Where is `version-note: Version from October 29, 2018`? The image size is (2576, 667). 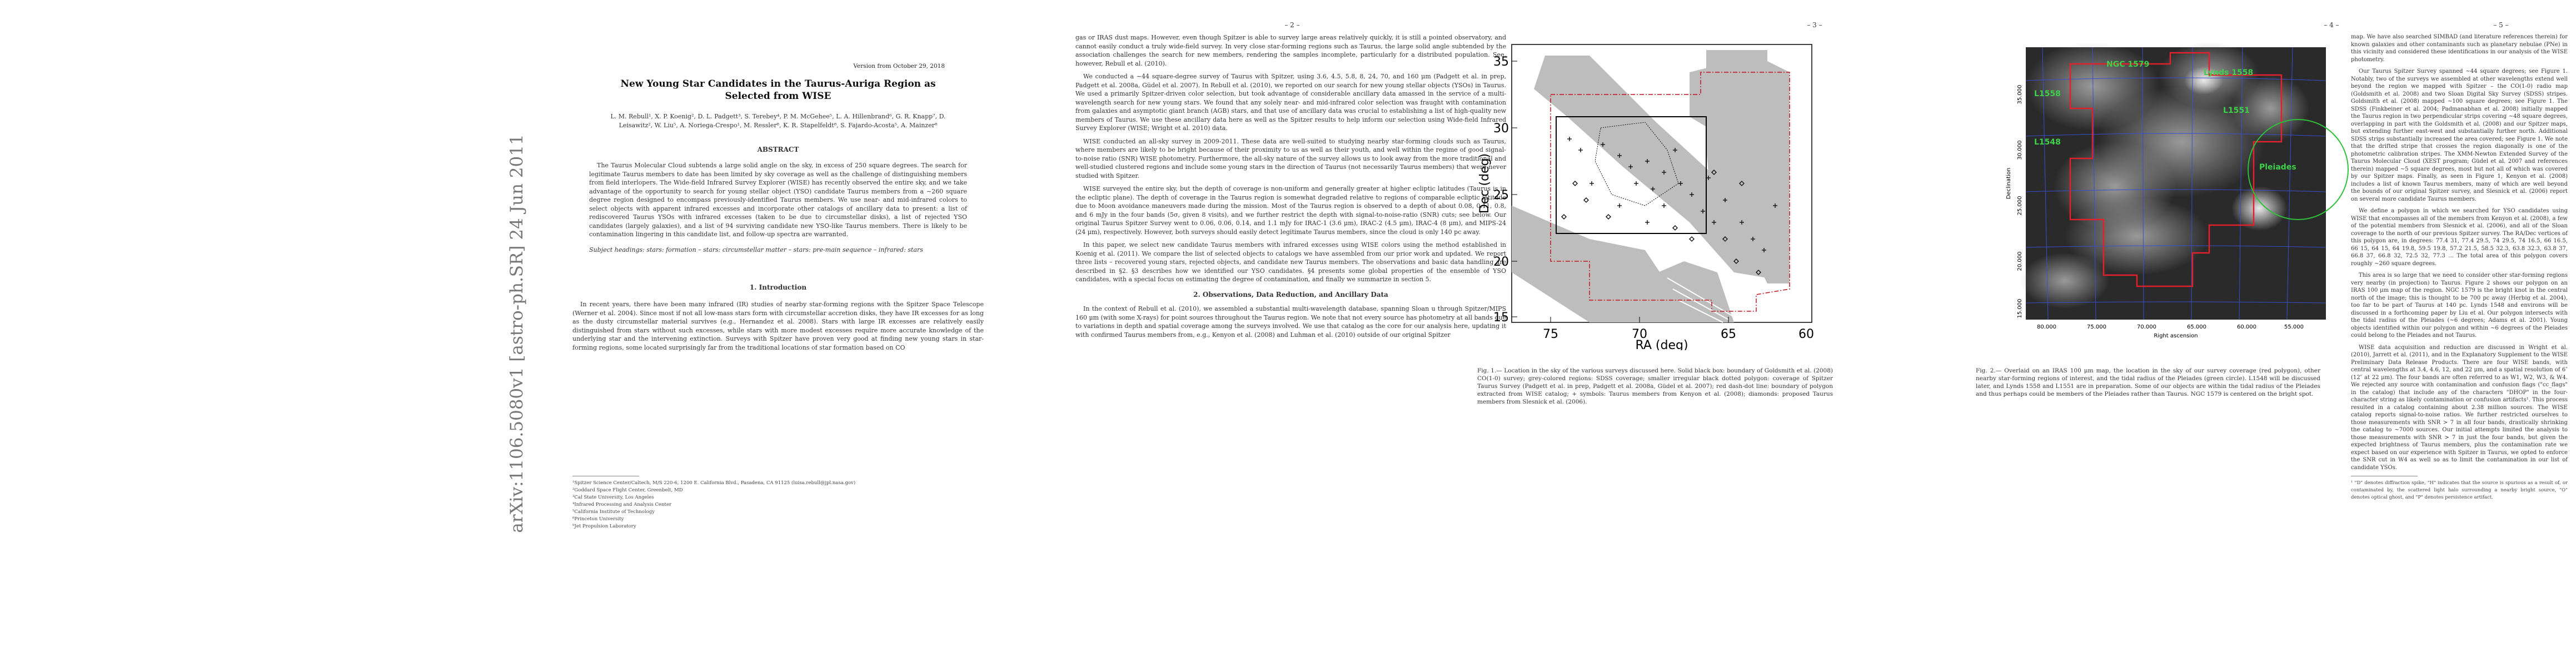 version-note: Version from October 29, 2018 is located at coordinates (899, 66).